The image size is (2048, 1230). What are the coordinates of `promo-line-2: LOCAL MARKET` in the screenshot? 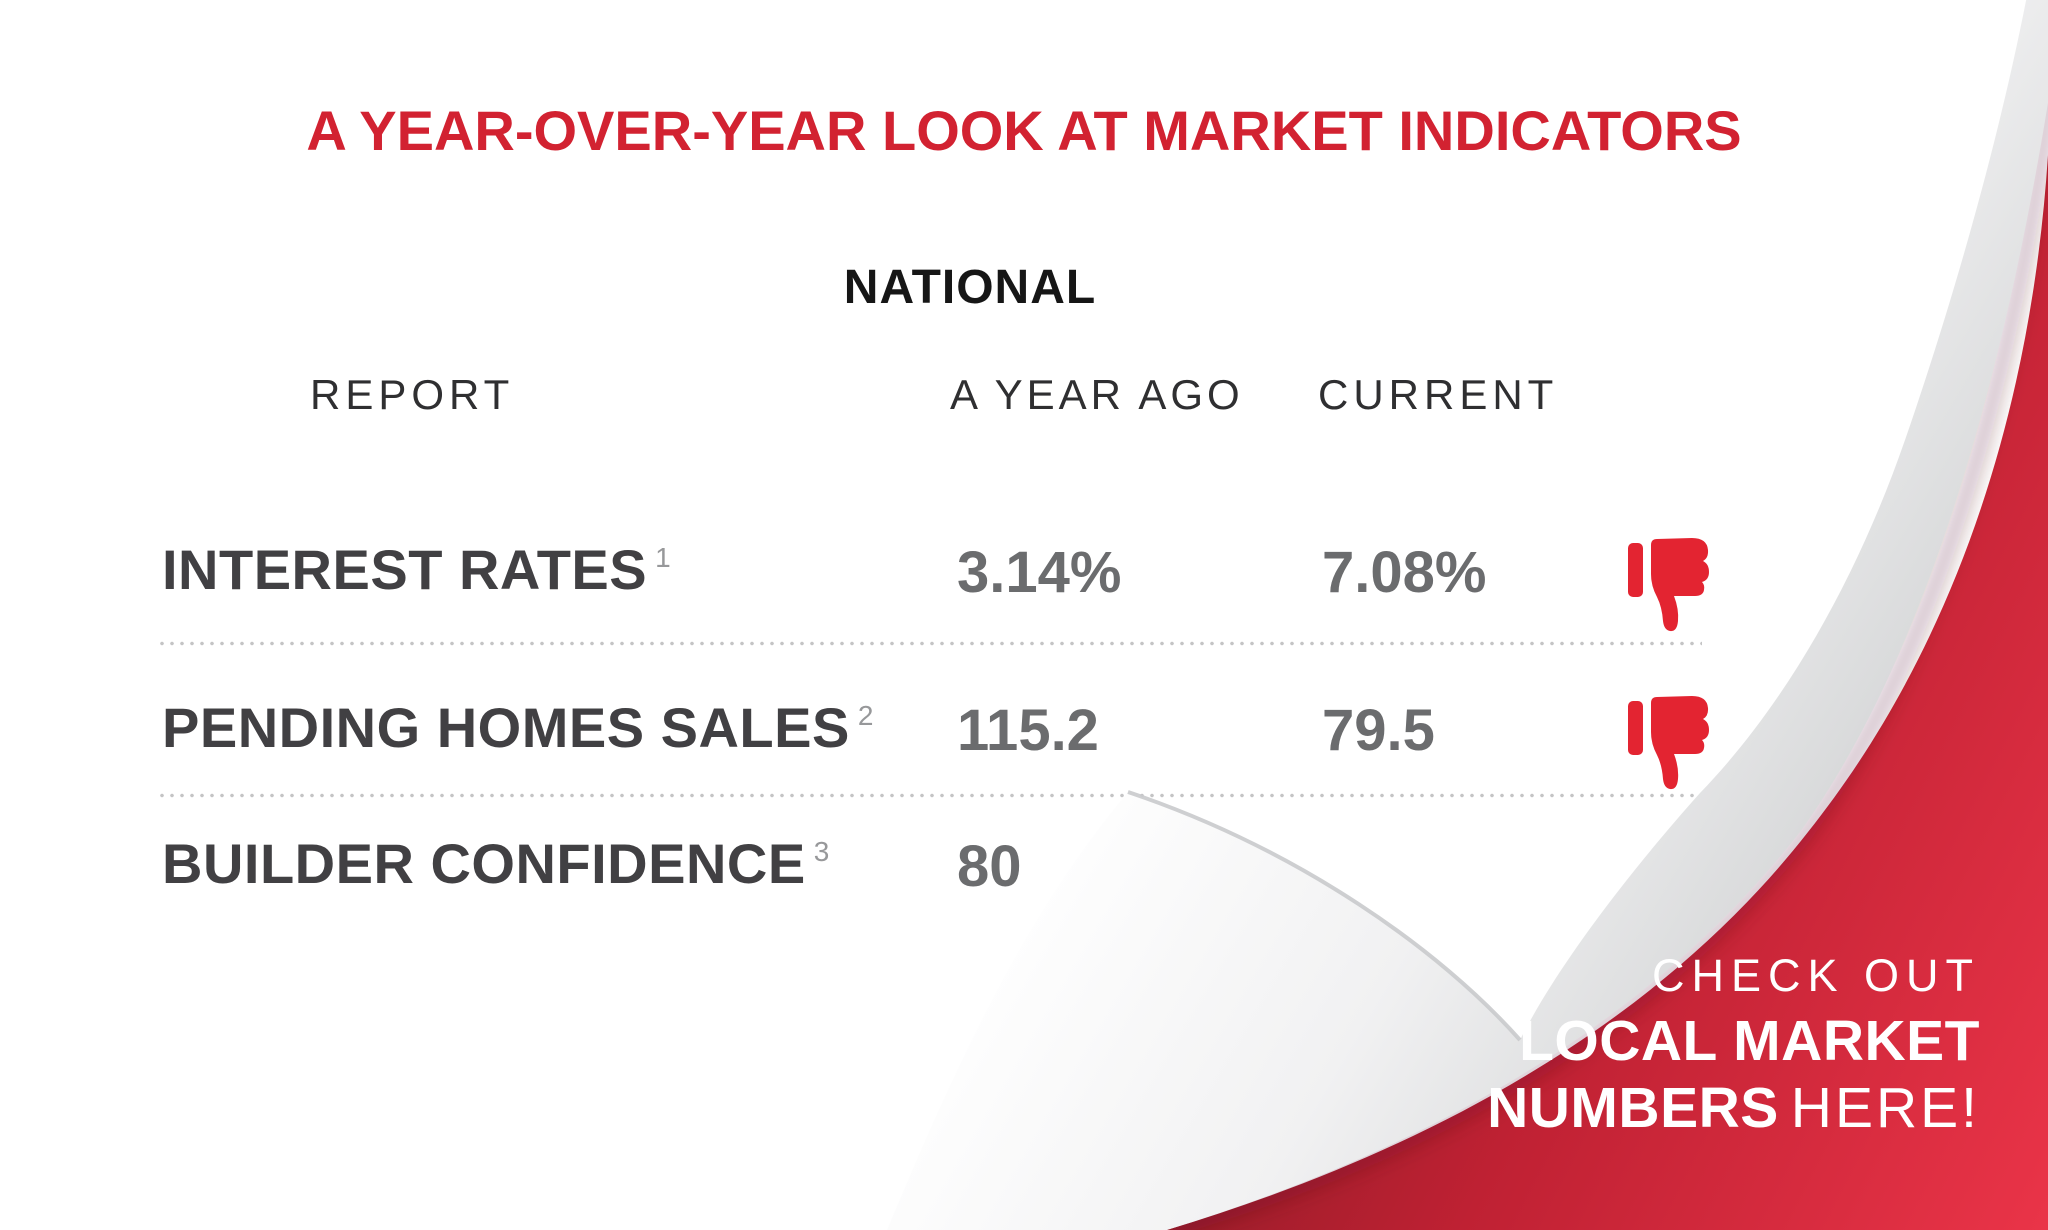 It's located at (1749, 1041).